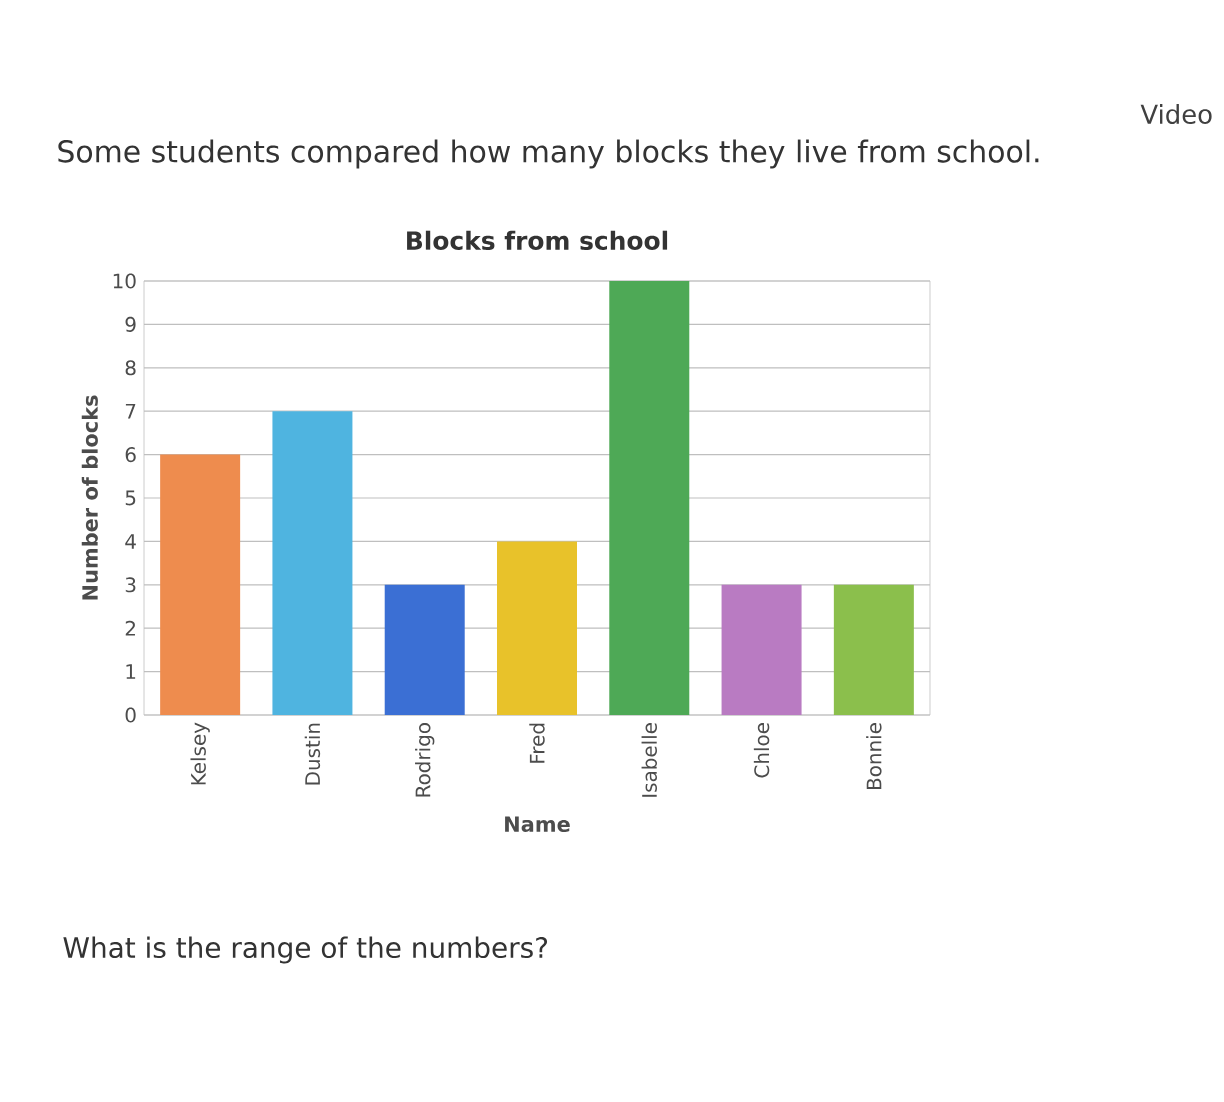 The height and width of the screenshot is (1102, 1224). What do you see at coordinates (130, 498) in the screenshot?
I see `y-tick-label: 5` at bounding box center [130, 498].